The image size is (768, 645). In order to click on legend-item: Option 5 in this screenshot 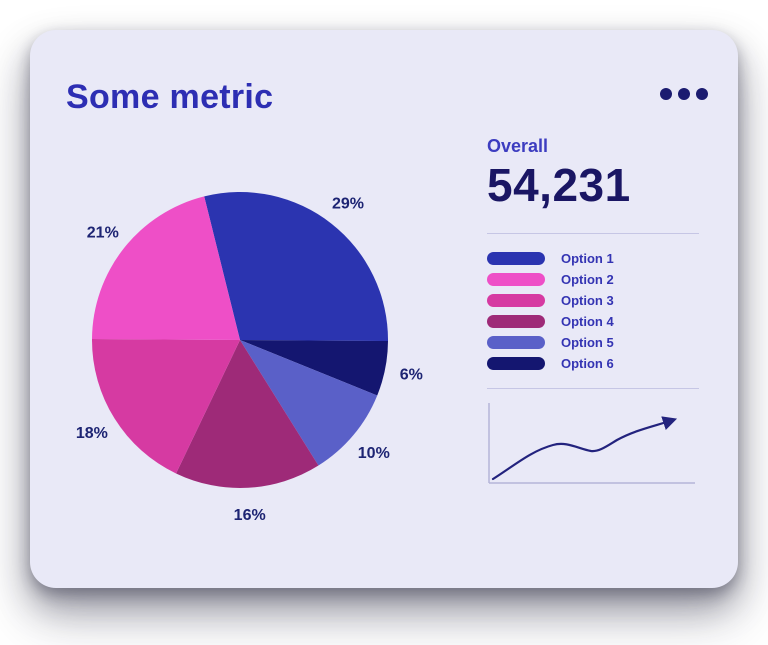, I will do `click(593, 343)`.